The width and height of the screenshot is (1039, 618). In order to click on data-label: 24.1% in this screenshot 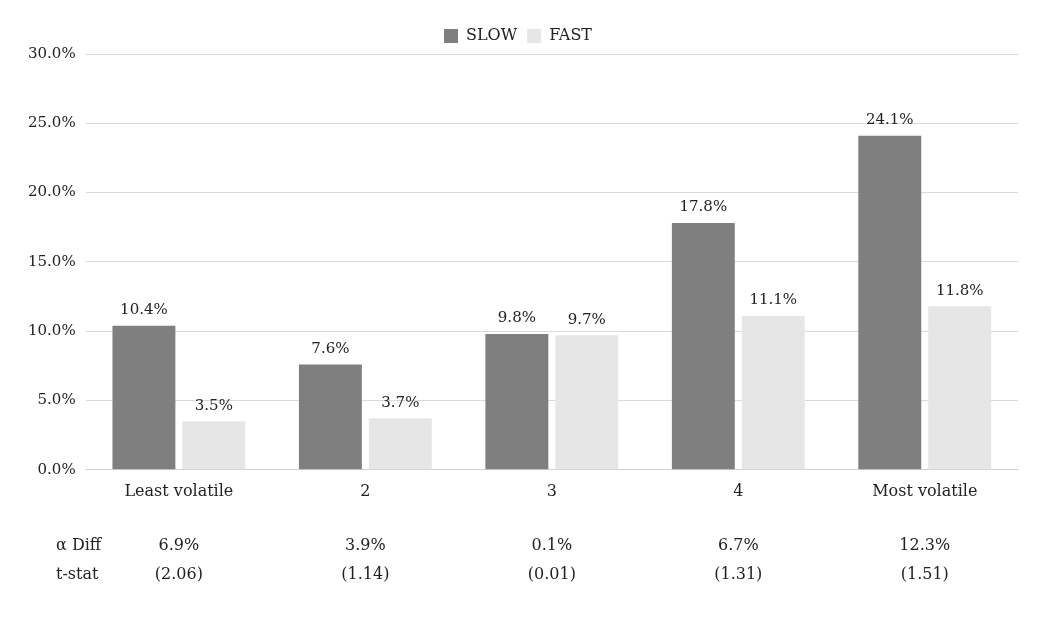, I will do `click(889, 119)`.